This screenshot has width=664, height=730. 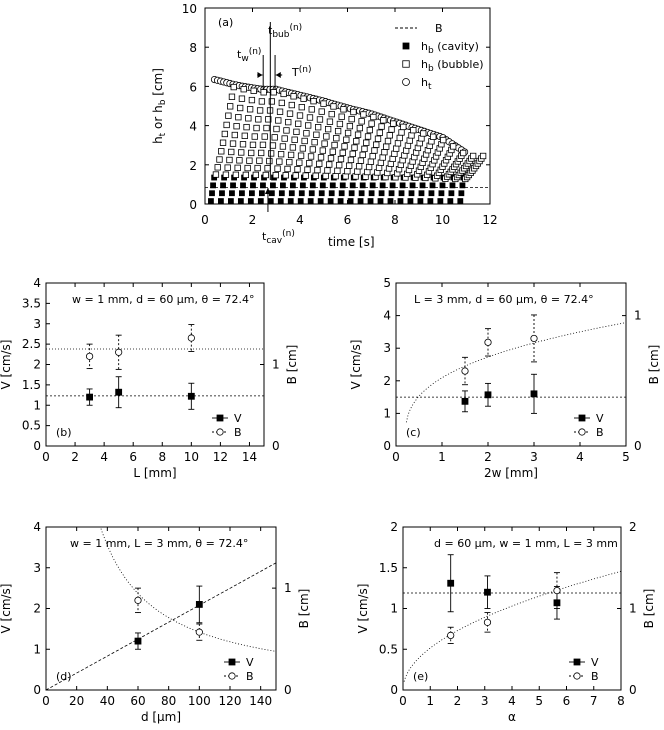 I want to click on y-axis-label: ht or hb [cm], so click(x=159, y=106).